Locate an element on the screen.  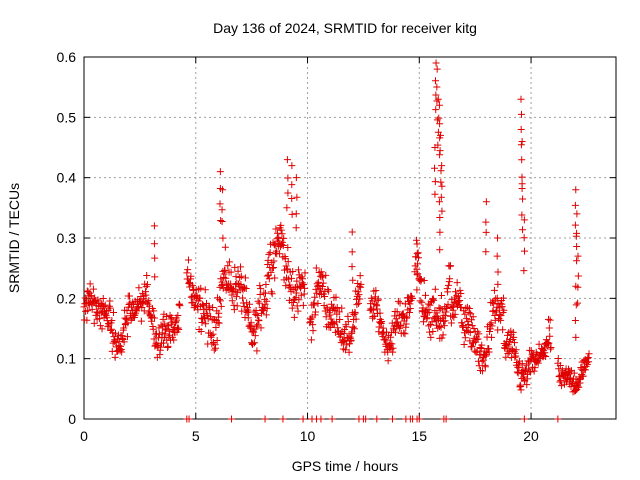
y-tick-label: 0 is located at coordinates (72, 419).